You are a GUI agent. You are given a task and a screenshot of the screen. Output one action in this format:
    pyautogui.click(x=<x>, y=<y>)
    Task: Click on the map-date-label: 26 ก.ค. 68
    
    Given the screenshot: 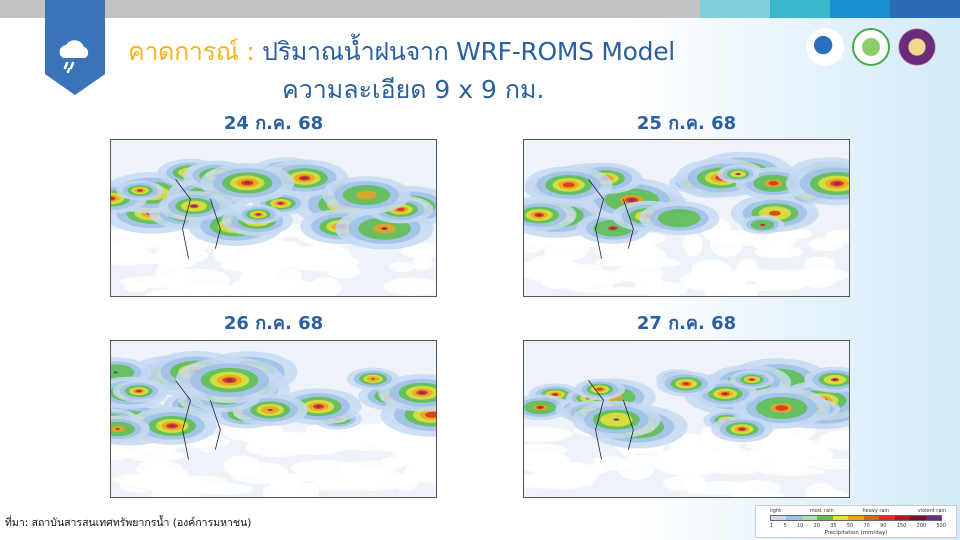 What is the action you would take?
    pyautogui.click(x=273, y=323)
    